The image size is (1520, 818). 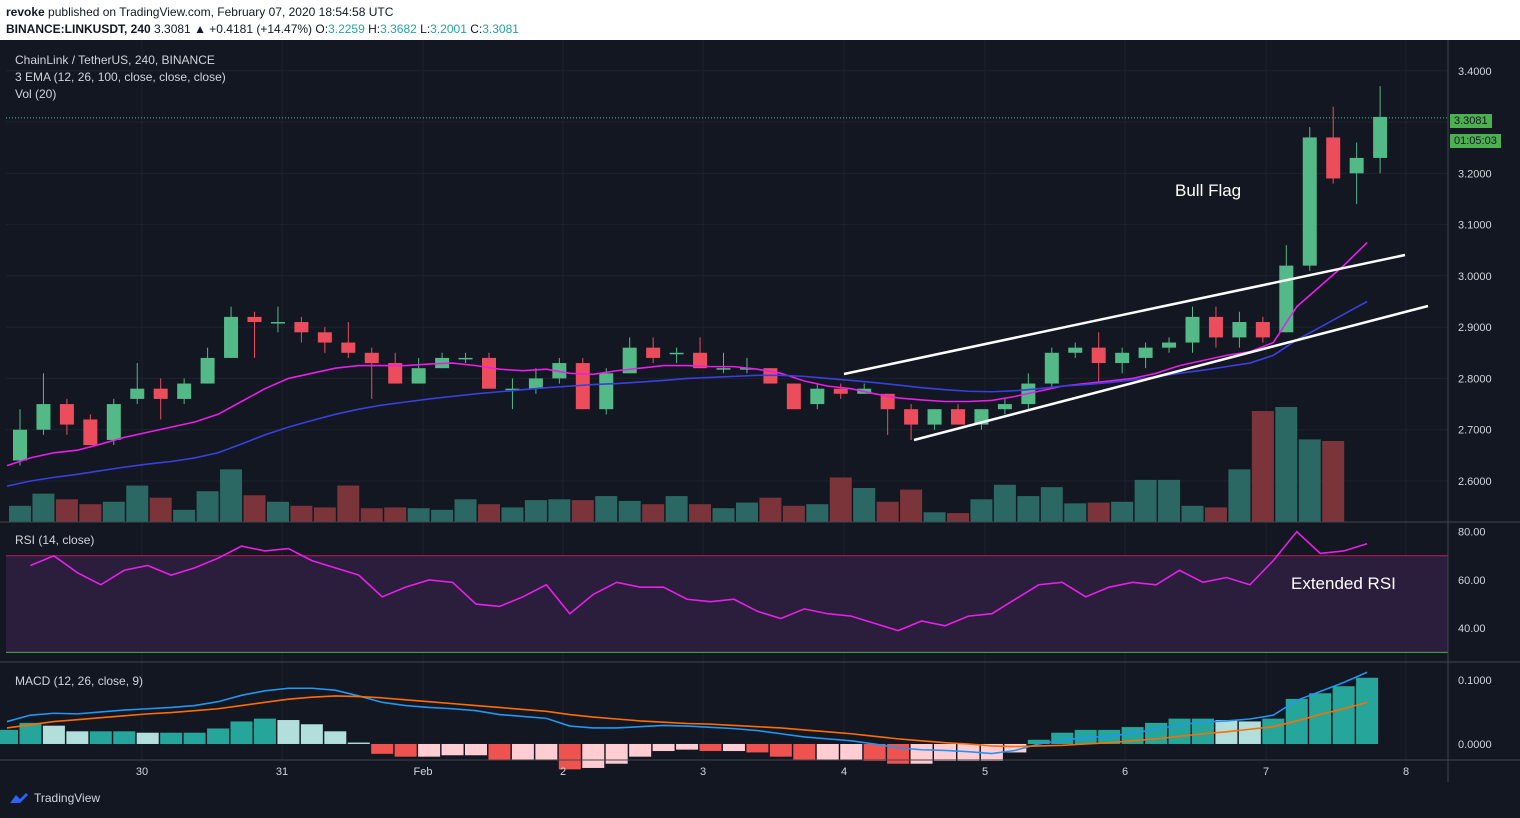 What do you see at coordinates (1475, 379) in the screenshot?
I see `price-tick-label: 2.8000` at bounding box center [1475, 379].